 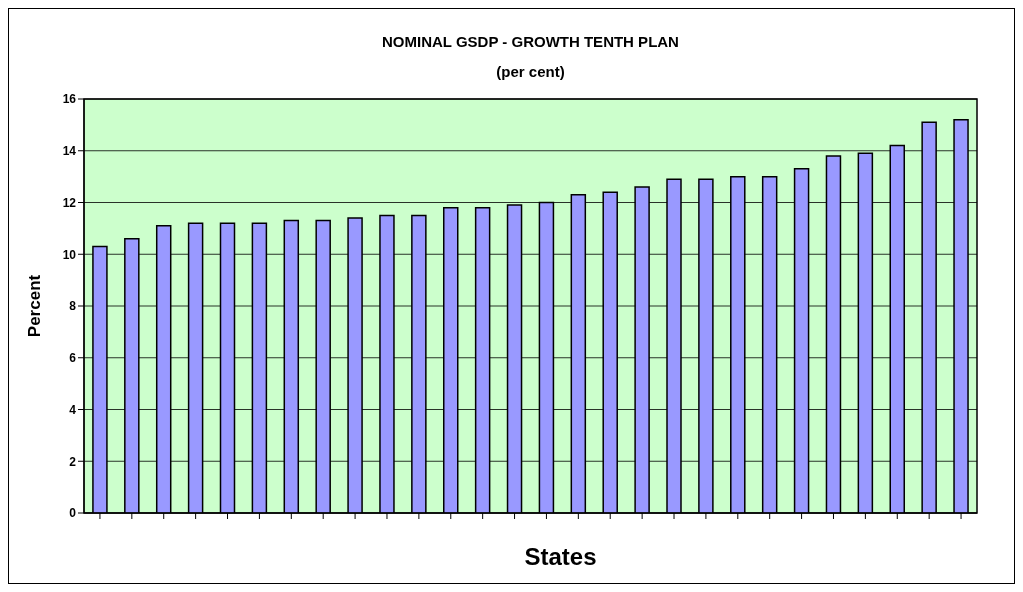 What do you see at coordinates (69, 151) in the screenshot?
I see `y-tick-label: 14` at bounding box center [69, 151].